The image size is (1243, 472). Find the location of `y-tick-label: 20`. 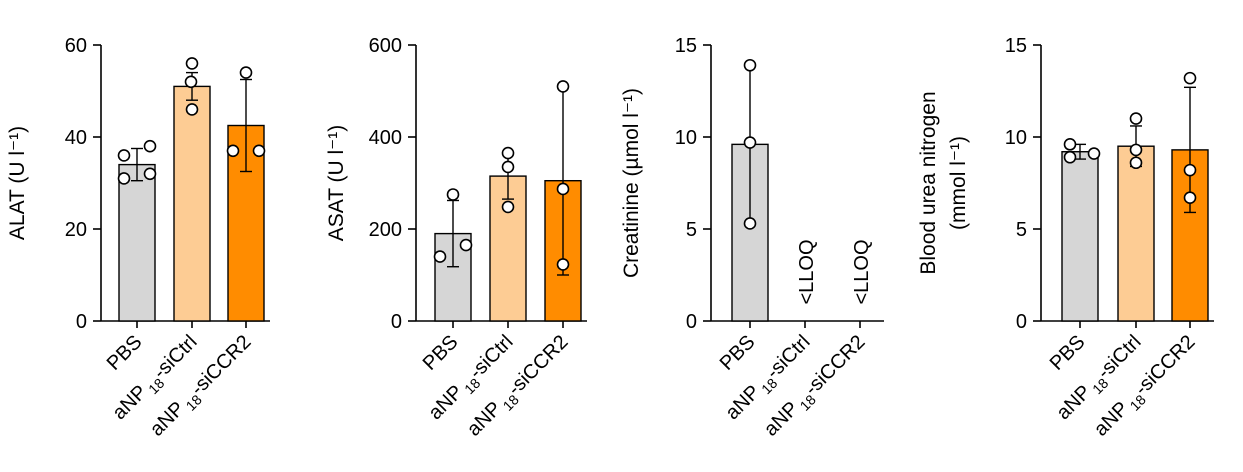

y-tick-label: 20 is located at coordinates (76, 230).